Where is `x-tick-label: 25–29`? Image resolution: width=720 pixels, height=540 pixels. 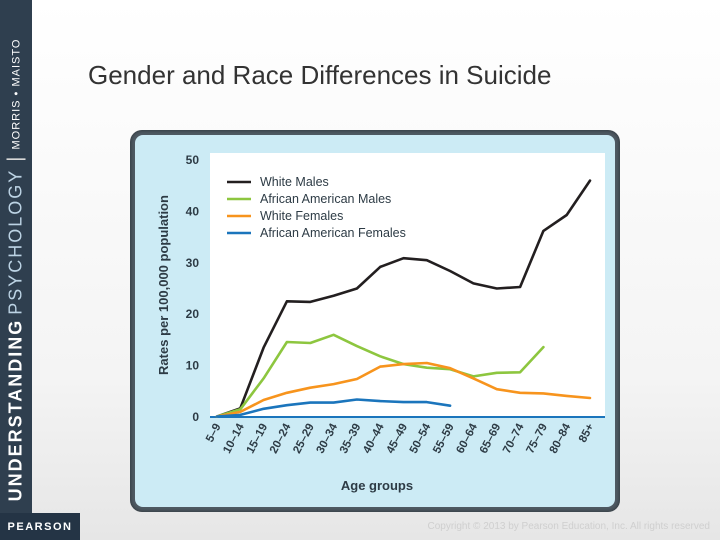
x-tick-label: 25–29 is located at coordinates (304, 439).